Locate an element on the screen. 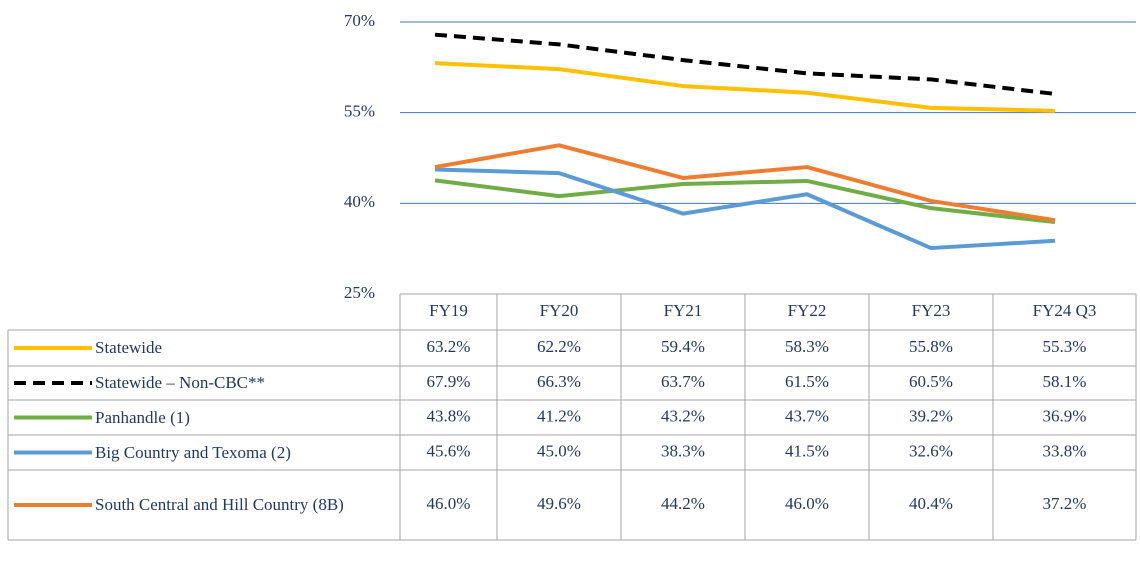 The height and width of the screenshot is (569, 1140). y-tick-label: 25% is located at coordinates (359, 292).